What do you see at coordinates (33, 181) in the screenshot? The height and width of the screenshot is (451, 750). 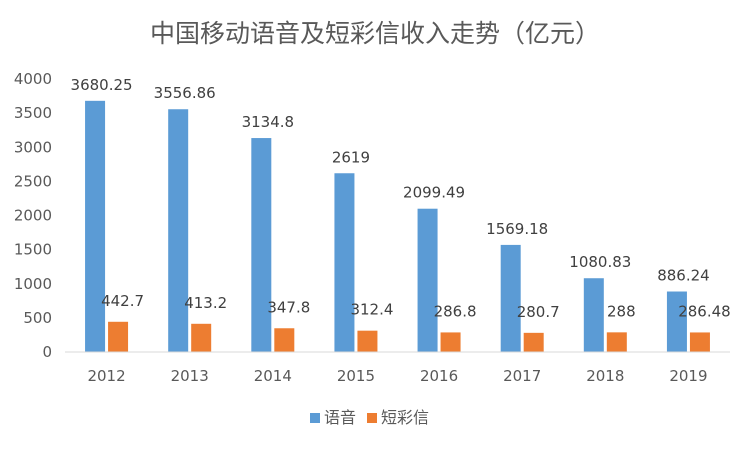 I see `y-tick-label: 2500` at bounding box center [33, 181].